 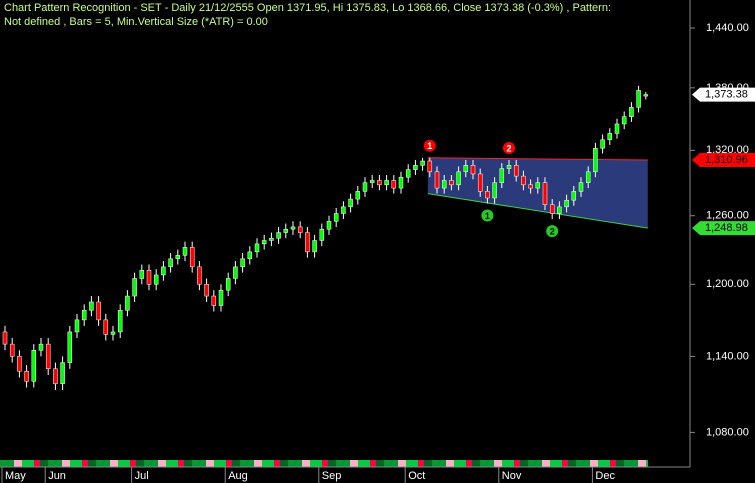 What do you see at coordinates (142, 476) in the screenshot?
I see `x-tick-label: Jul` at bounding box center [142, 476].